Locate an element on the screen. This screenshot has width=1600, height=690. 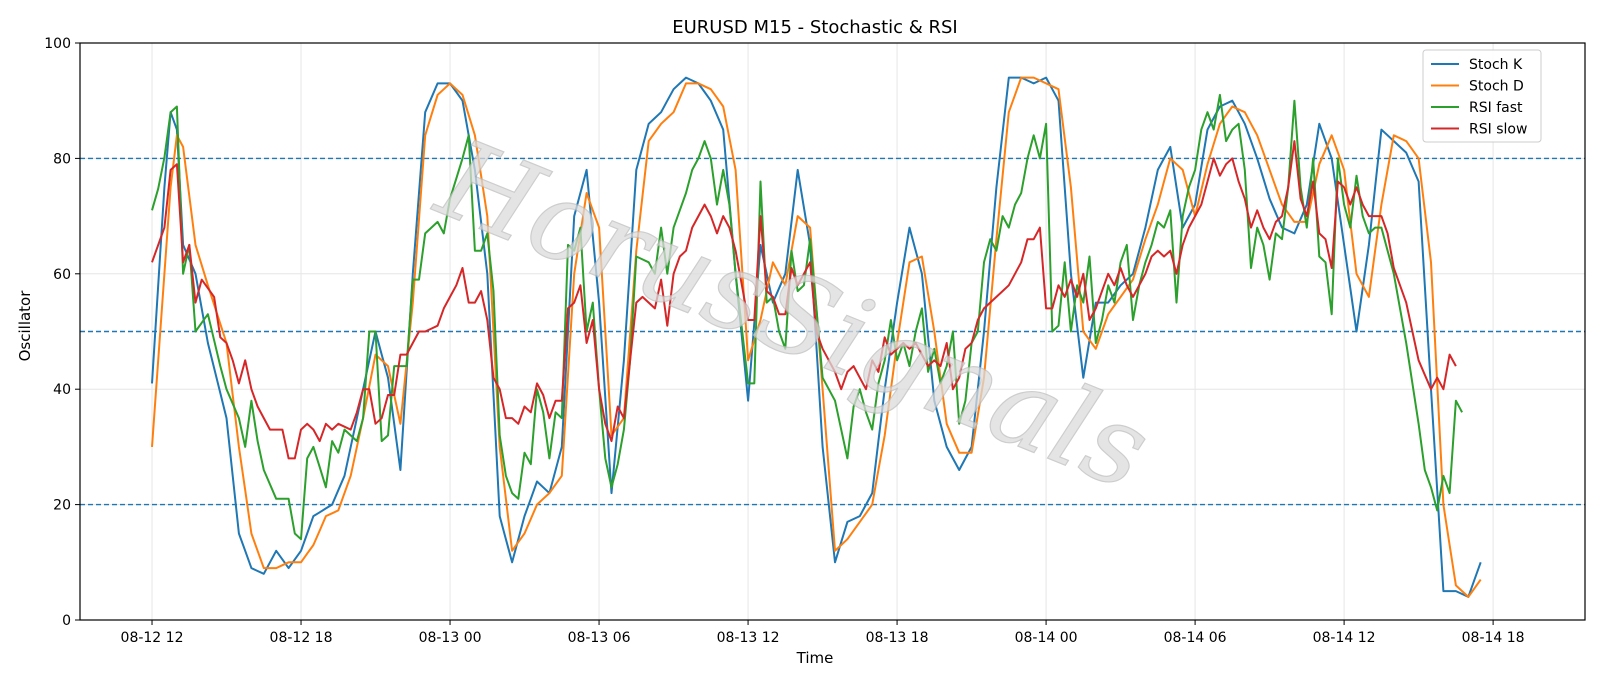
y-tick-label: 0 is located at coordinates (66, 621).